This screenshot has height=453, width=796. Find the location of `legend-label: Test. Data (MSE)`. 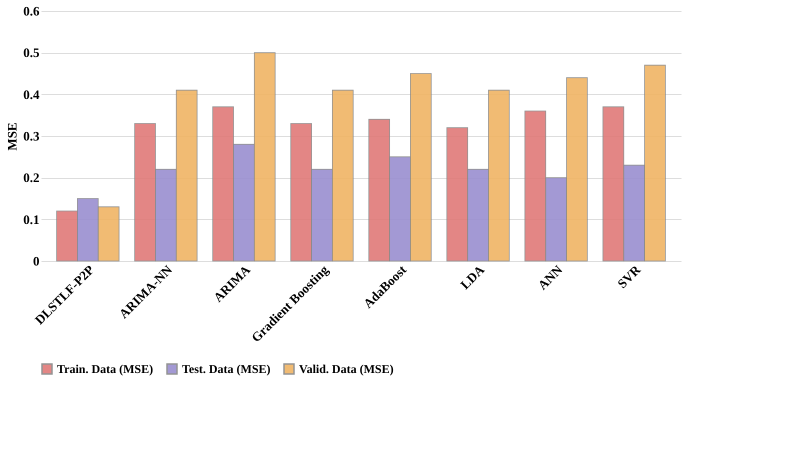

legend-label: Test. Data (MSE) is located at coordinates (226, 369).